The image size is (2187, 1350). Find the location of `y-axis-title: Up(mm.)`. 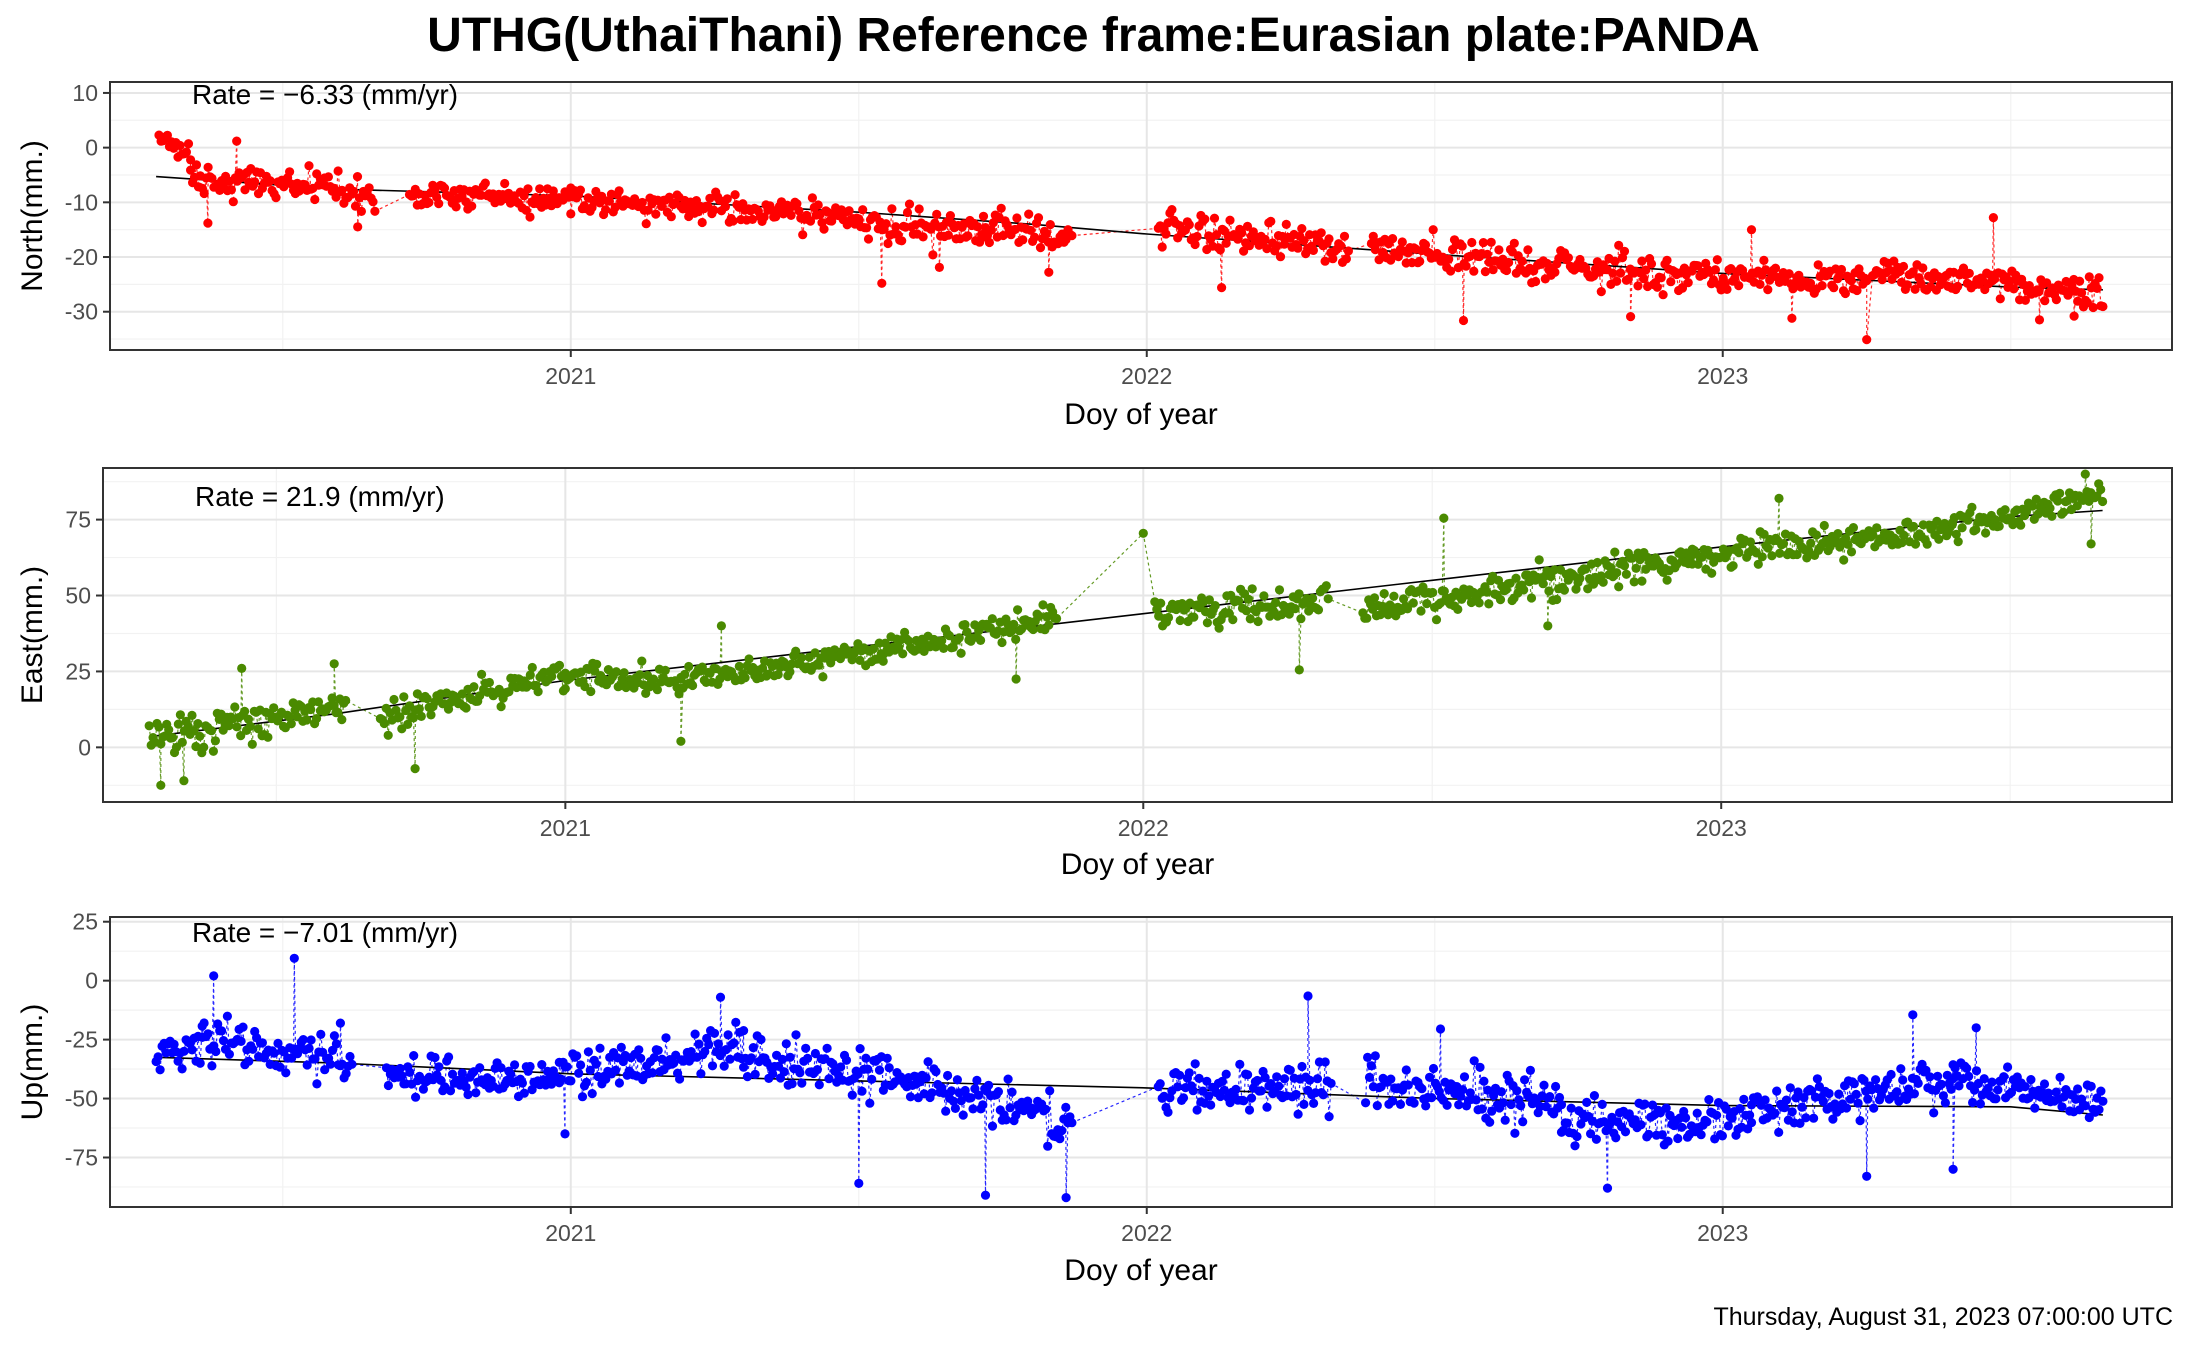

y-axis-title: Up(mm.) is located at coordinates (32, 1062).